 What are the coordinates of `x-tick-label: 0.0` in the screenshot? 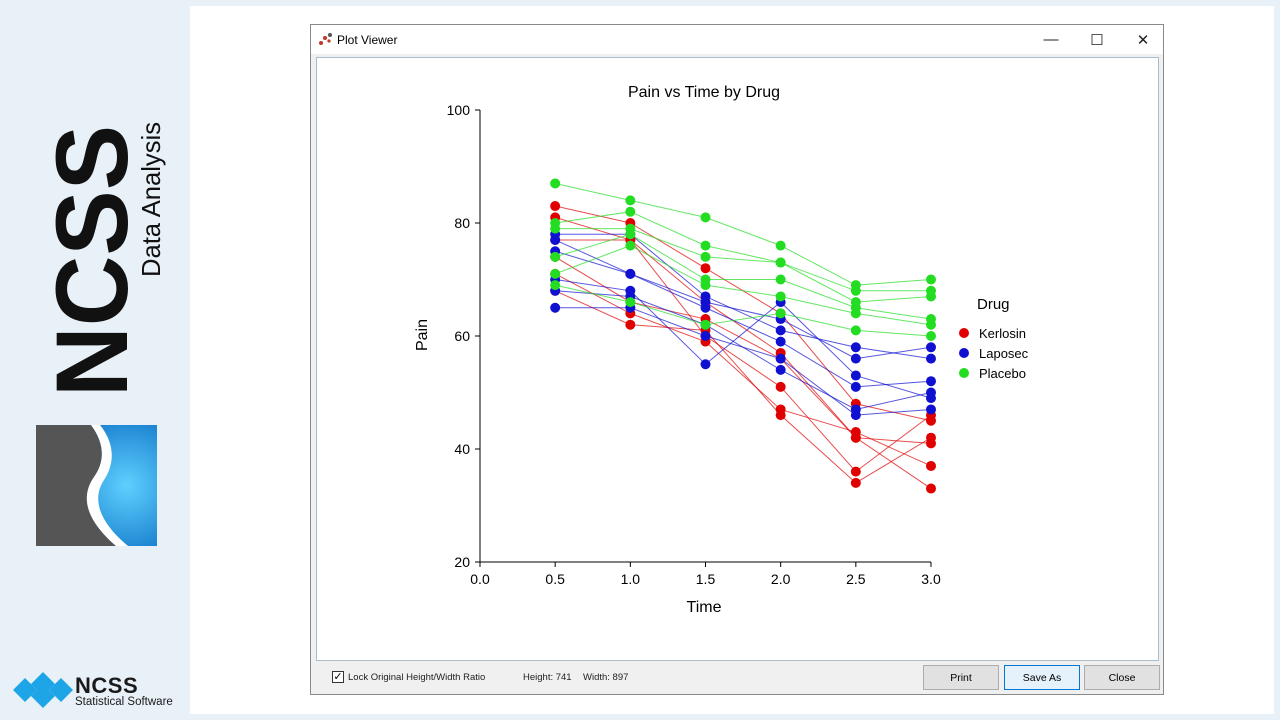 It's located at (480, 579).